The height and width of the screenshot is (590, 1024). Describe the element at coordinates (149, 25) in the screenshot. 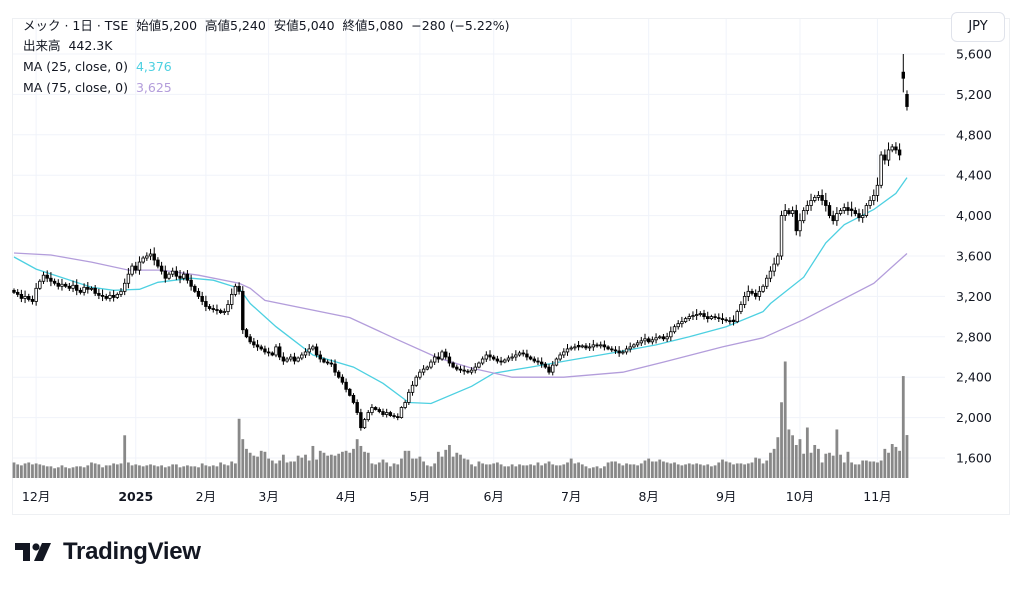

I see `open-label: 始値` at that location.